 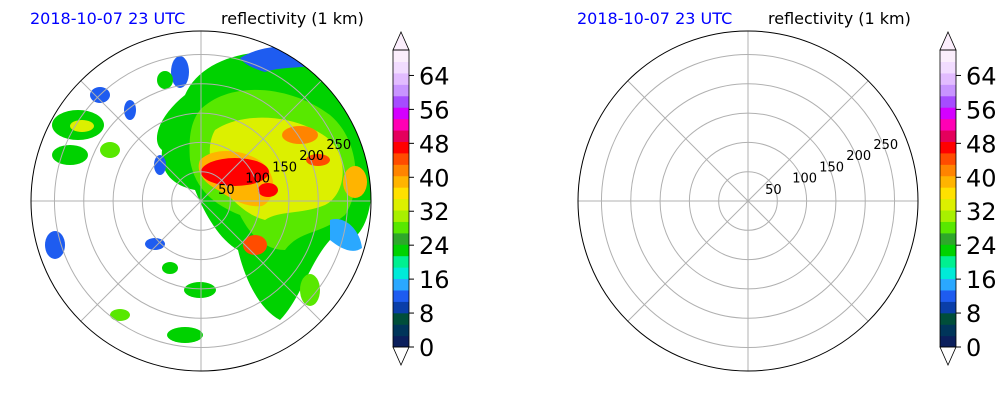 I want to click on range-label-200: 200, so click(x=311, y=156).